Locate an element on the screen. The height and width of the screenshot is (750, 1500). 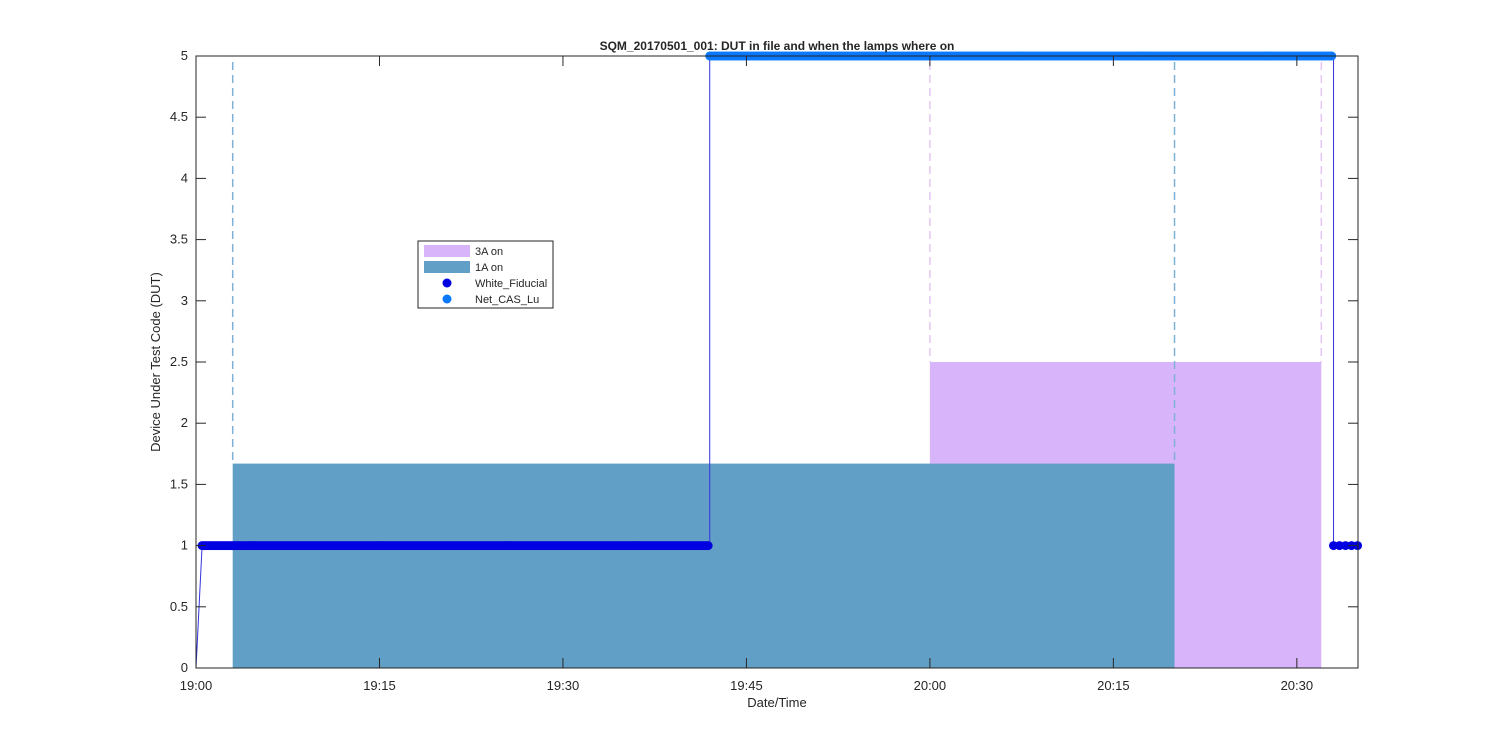
y-axis-label: Device Under Test Code (DUT) is located at coordinates (155, 362).